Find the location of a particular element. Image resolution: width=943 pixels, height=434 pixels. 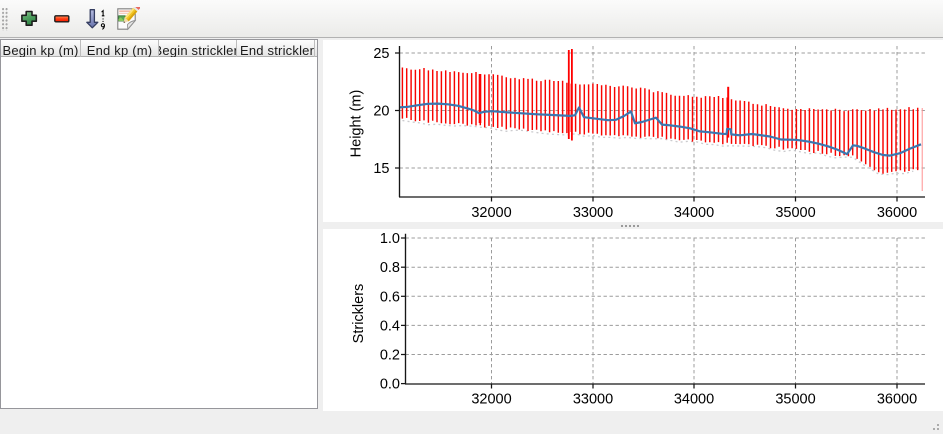

svg-text: 25 is located at coordinates (381, 54).